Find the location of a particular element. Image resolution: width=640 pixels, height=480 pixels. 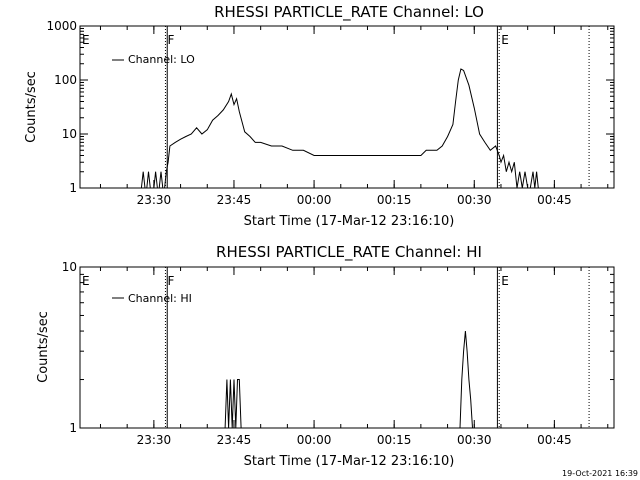

lo-y-axis-label: Counts/sec is located at coordinates (31, 107).